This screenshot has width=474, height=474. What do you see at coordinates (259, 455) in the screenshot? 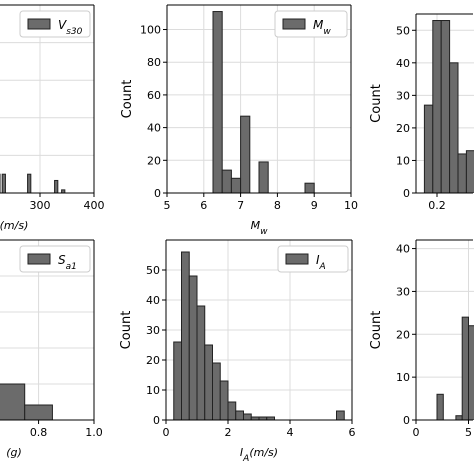
I see `x-axis-label: IA(m/s)` at bounding box center [259, 455].